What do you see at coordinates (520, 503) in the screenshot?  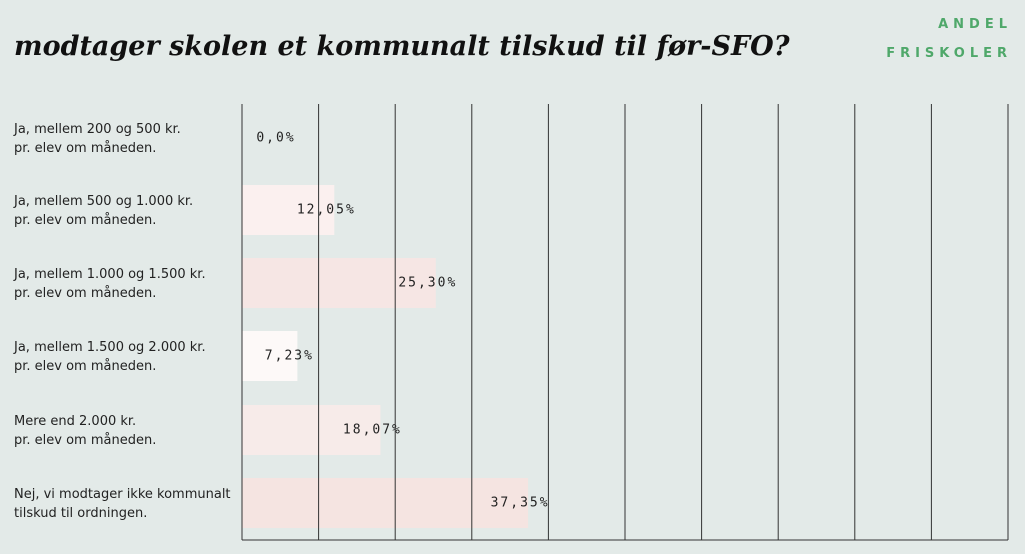 I see `value-label: 37,35%` at bounding box center [520, 503].